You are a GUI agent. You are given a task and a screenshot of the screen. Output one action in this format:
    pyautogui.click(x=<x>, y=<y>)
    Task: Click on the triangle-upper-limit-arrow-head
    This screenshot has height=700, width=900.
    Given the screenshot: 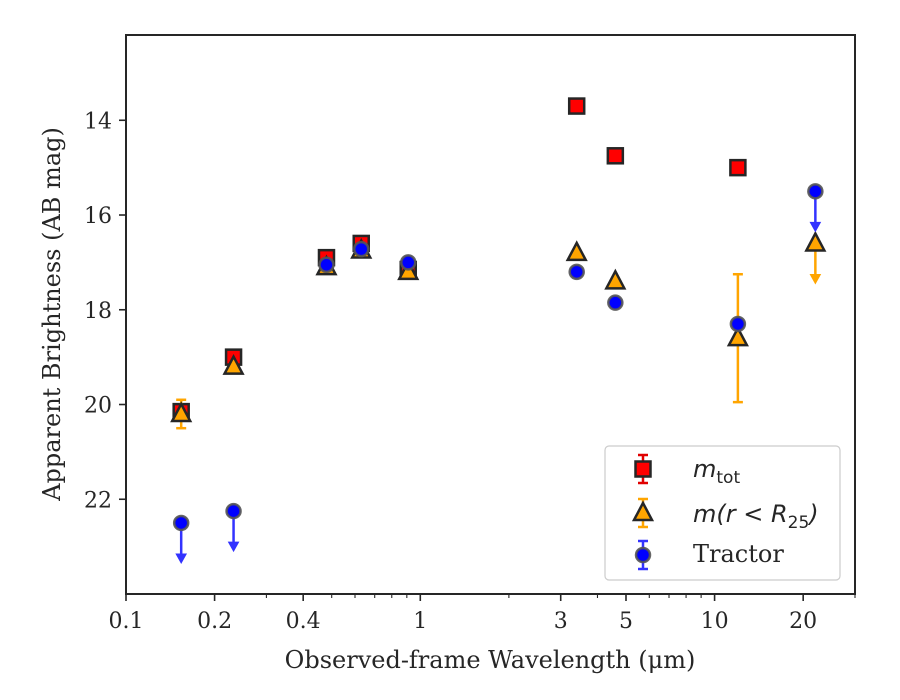 What is the action you would take?
    pyautogui.click(x=815, y=279)
    